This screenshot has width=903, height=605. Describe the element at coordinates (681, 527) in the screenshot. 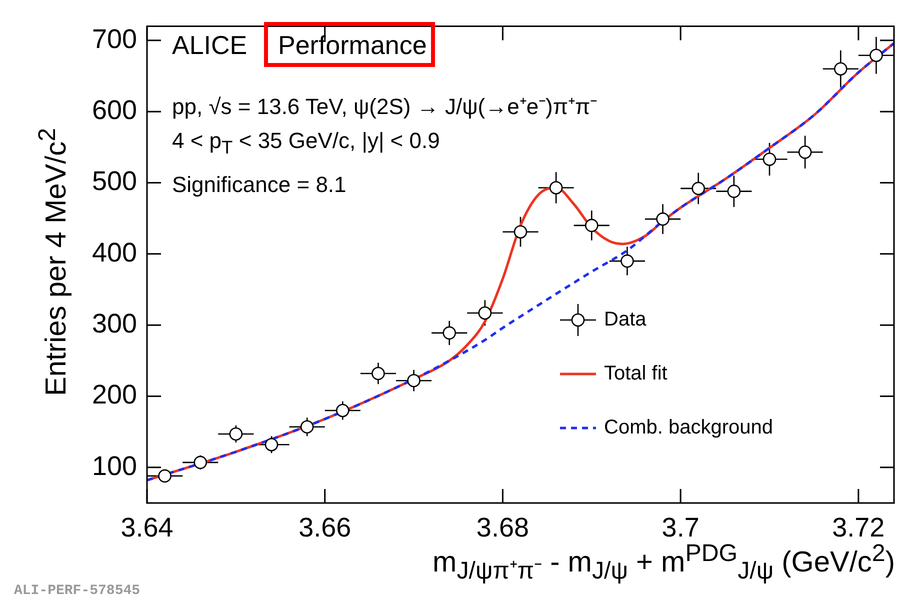

I see `x-tick-label: 3.7` at that location.